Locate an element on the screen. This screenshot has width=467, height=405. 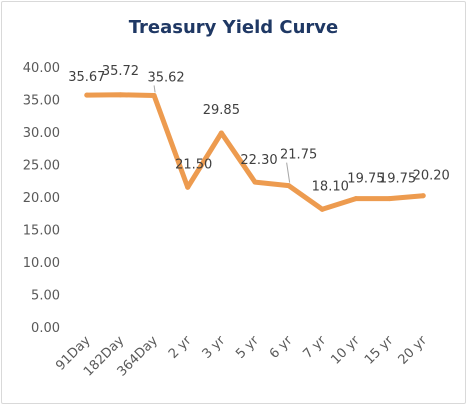
x-tick-label: 6 yr is located at coordinates (281, 347).